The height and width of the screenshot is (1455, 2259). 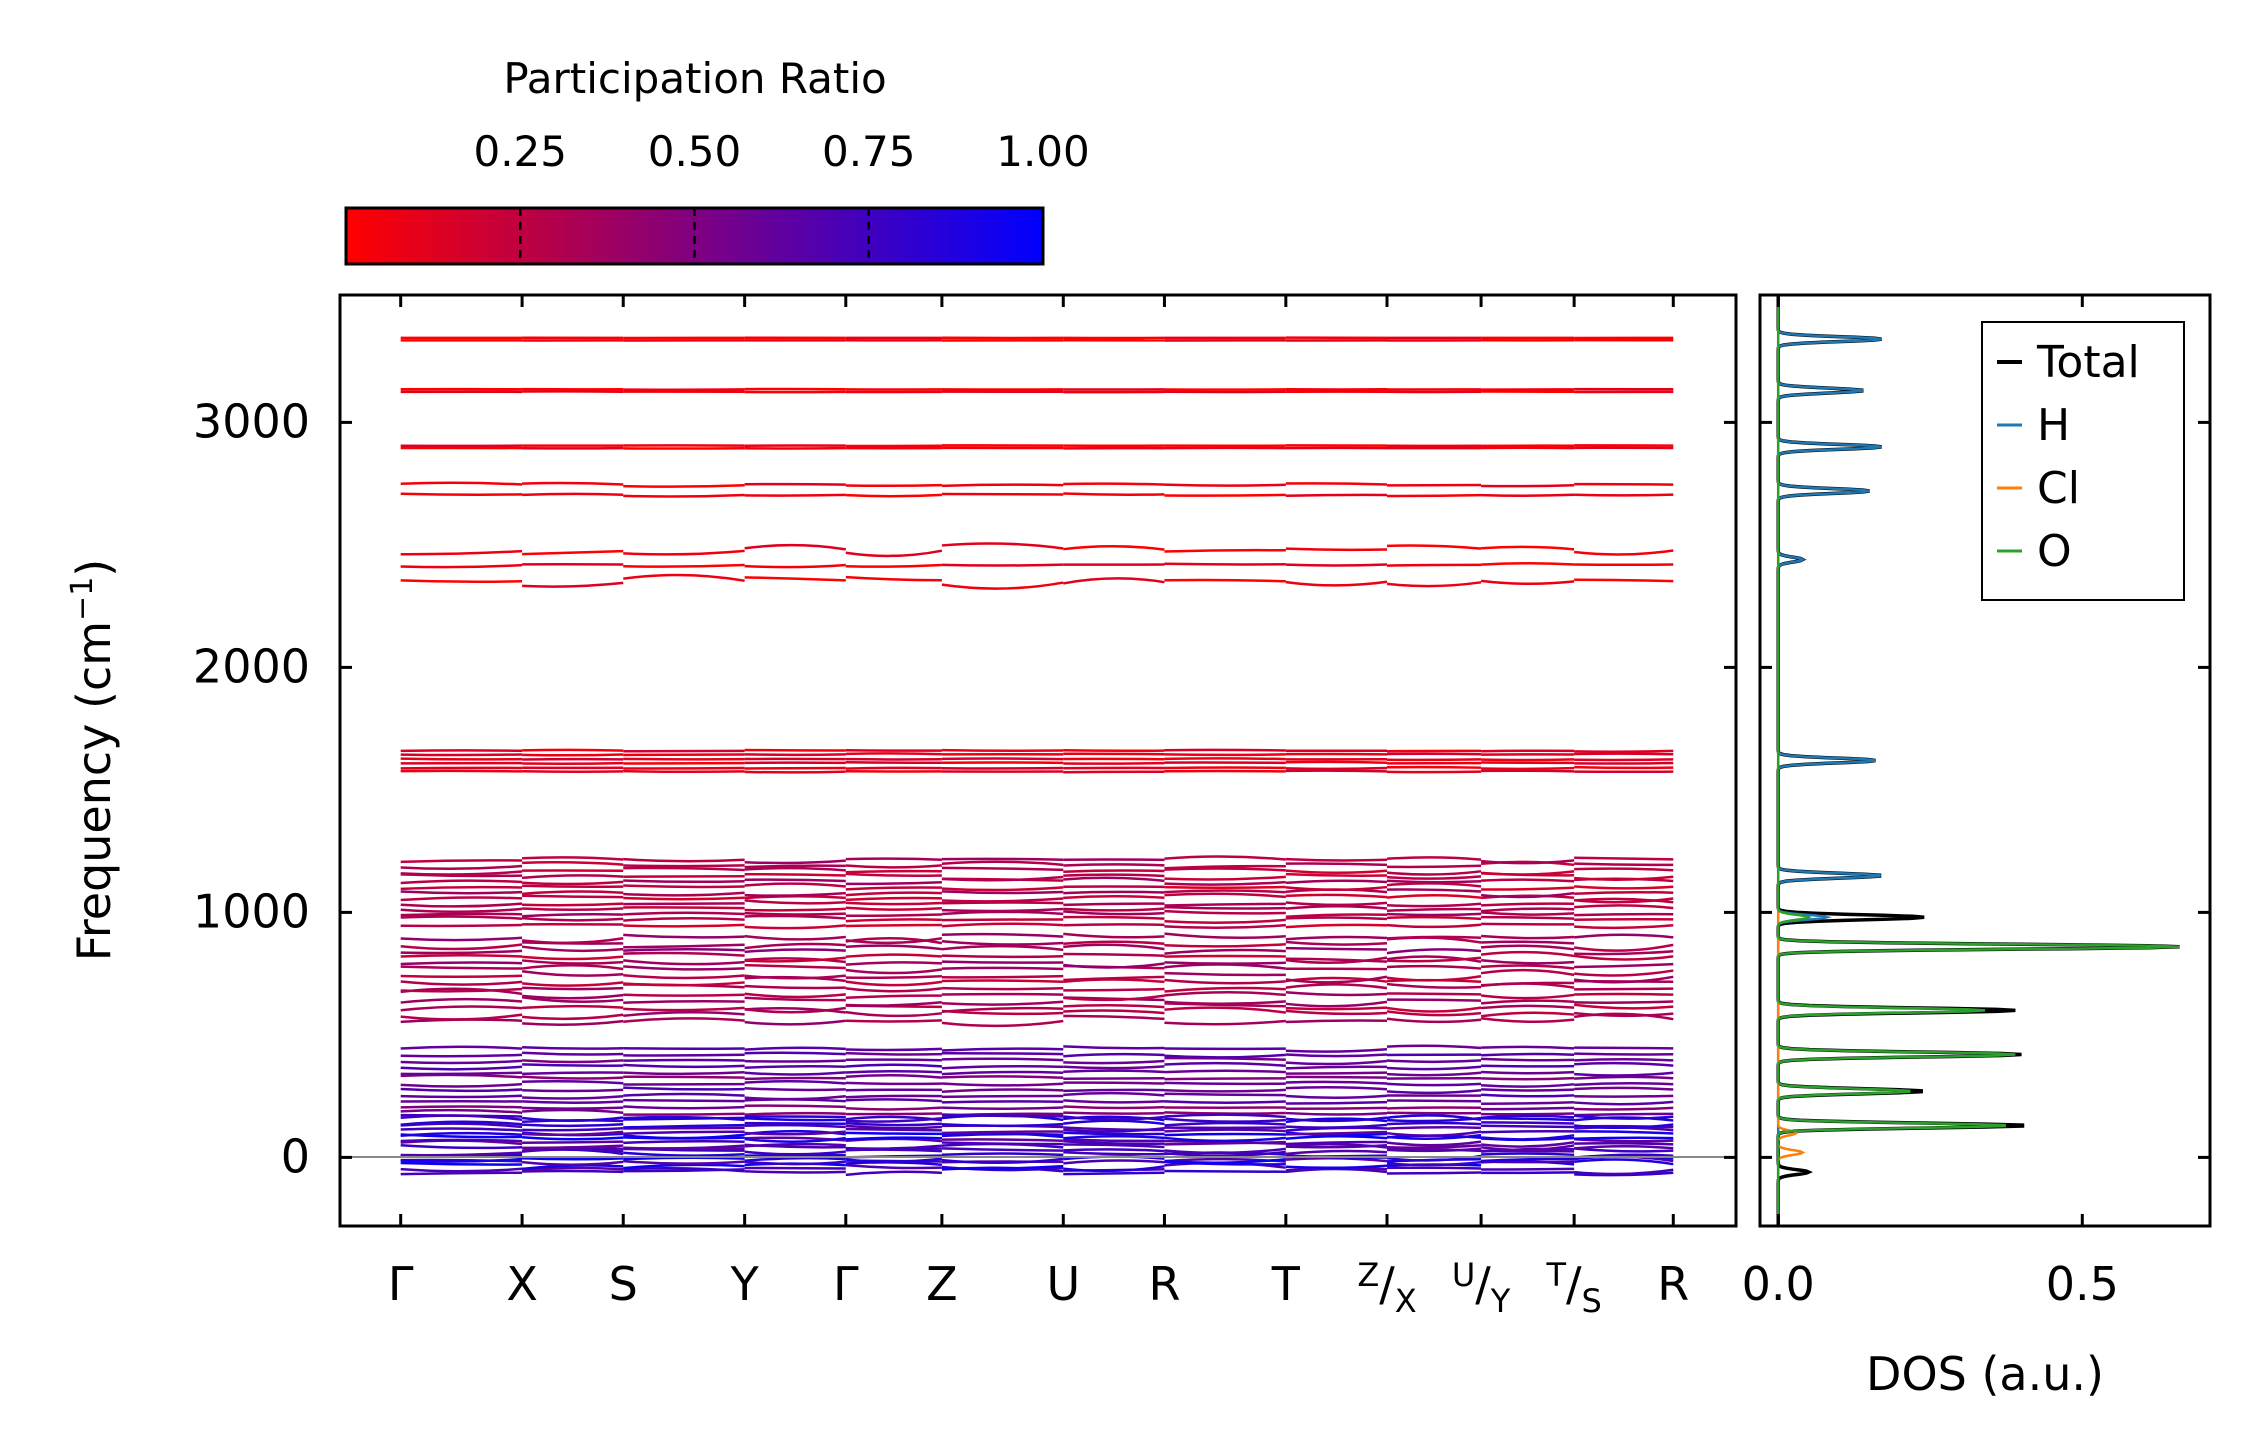 What do you see at coordinates (251, 666) in the screenshot?
I see `y-tick-label: 2000` at bounding box center [251, 666].